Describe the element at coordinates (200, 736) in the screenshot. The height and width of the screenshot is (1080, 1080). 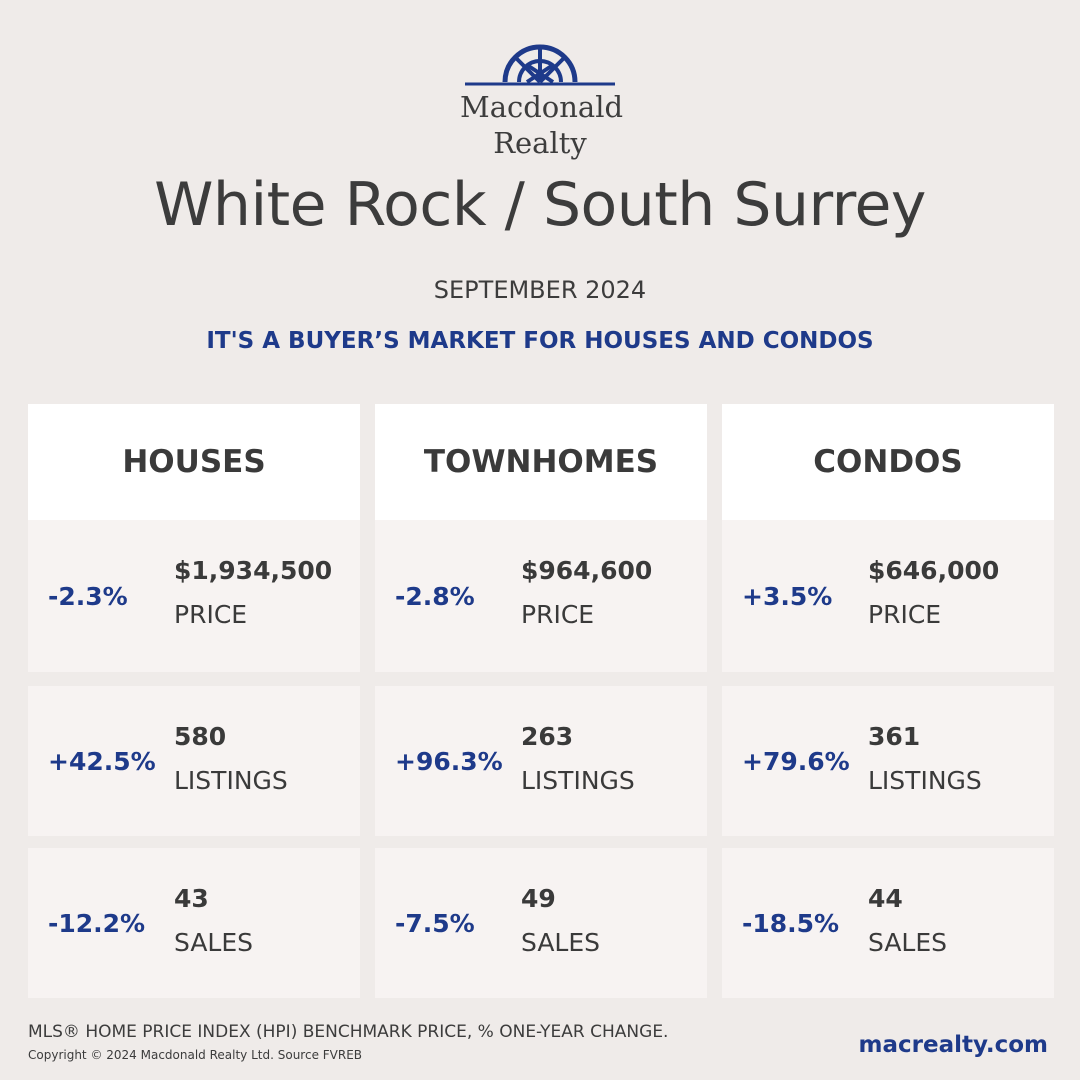
I see `stat-value: 580` at that location.